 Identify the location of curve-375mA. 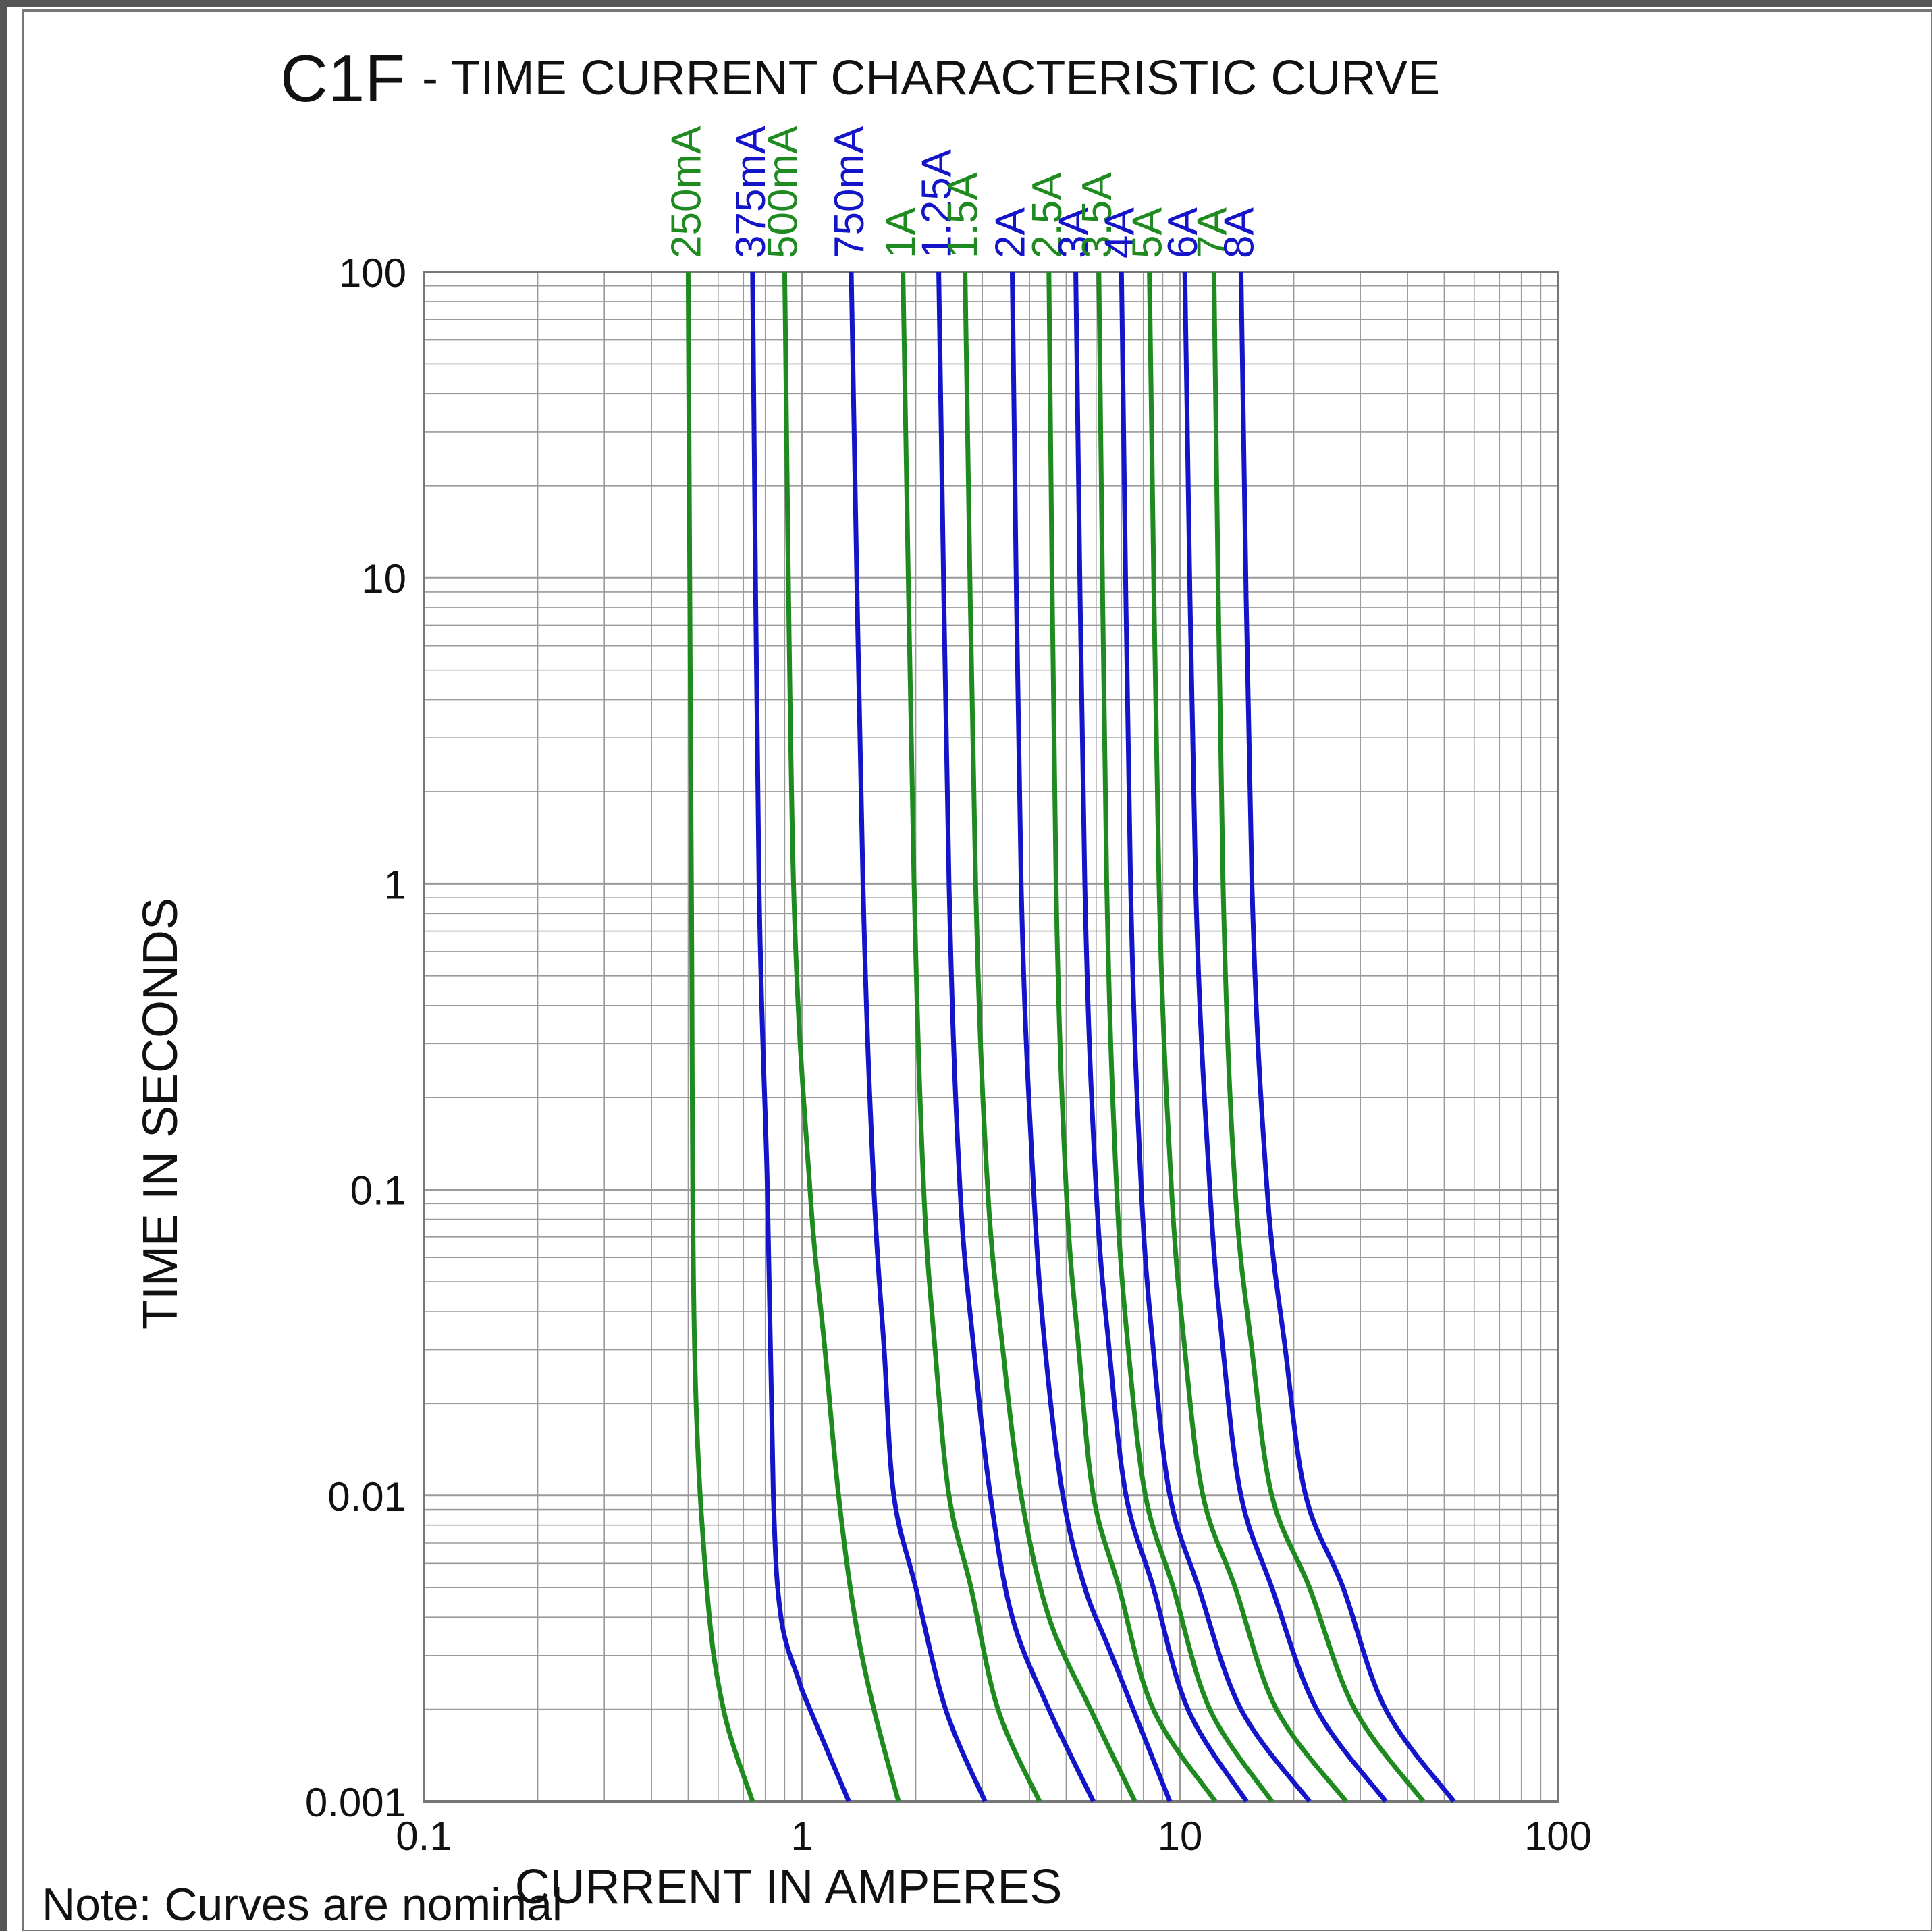
(800, 1037).